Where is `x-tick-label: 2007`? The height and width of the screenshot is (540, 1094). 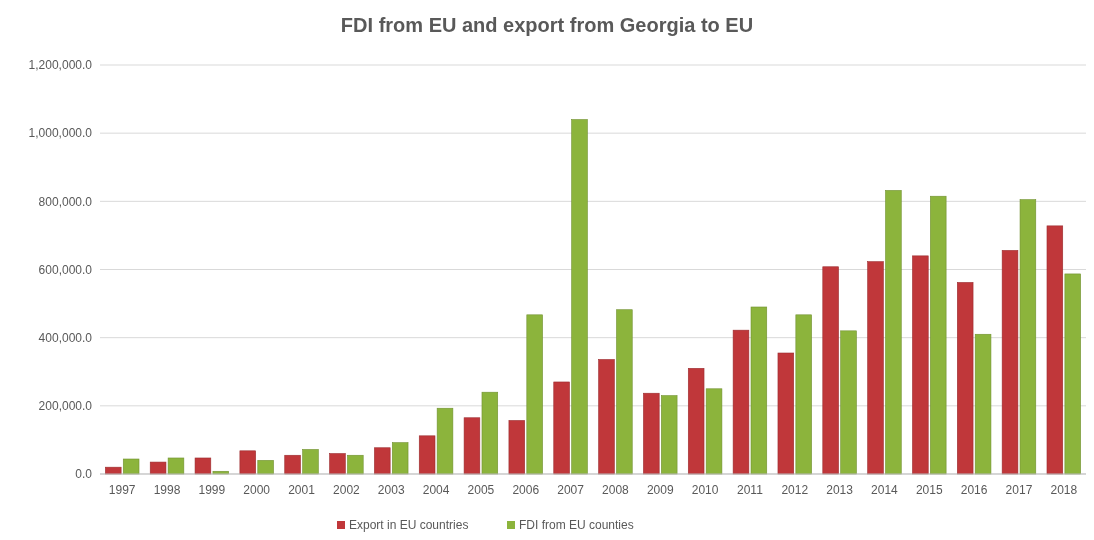 x-tick-label: 2007 is located at coordinates (571, 490).